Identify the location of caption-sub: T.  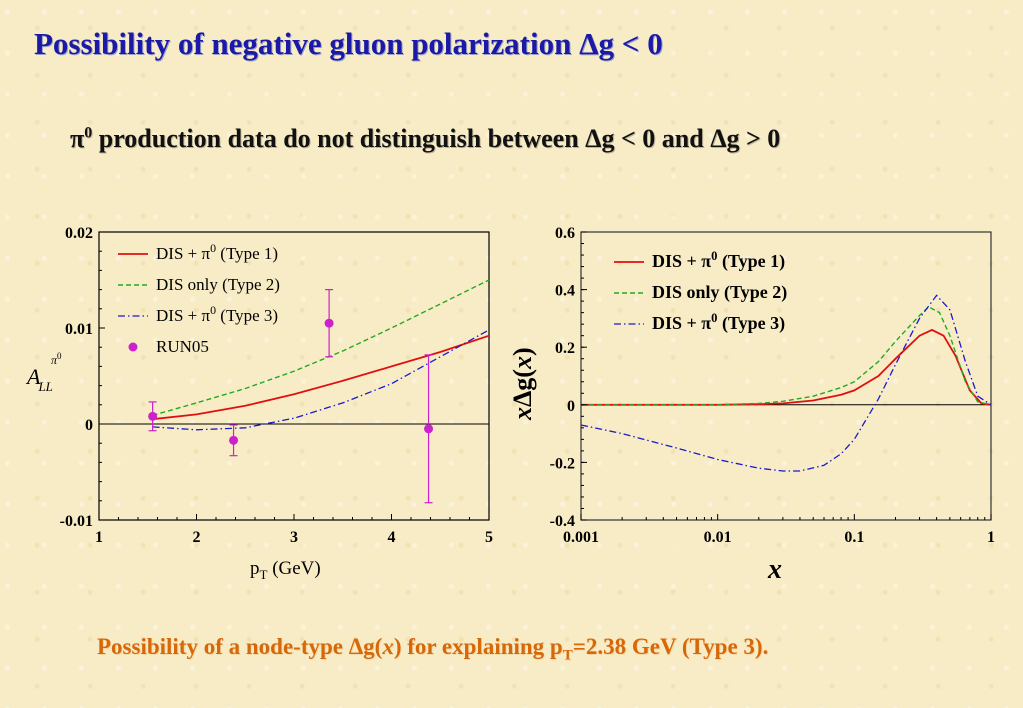
(567, 655).